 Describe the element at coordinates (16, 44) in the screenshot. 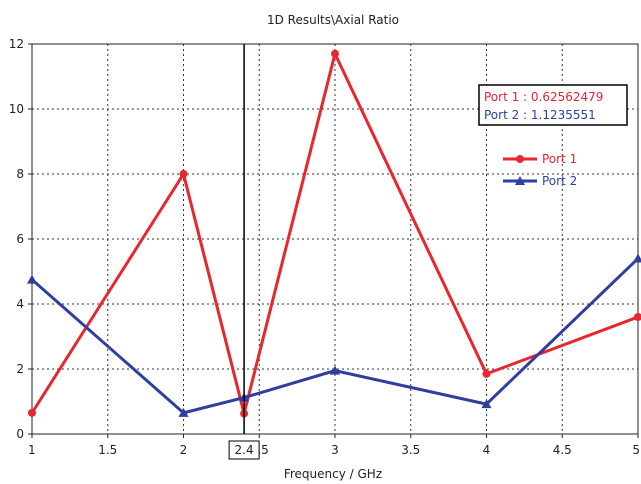

I see `y-tick-label: 12` at that location.